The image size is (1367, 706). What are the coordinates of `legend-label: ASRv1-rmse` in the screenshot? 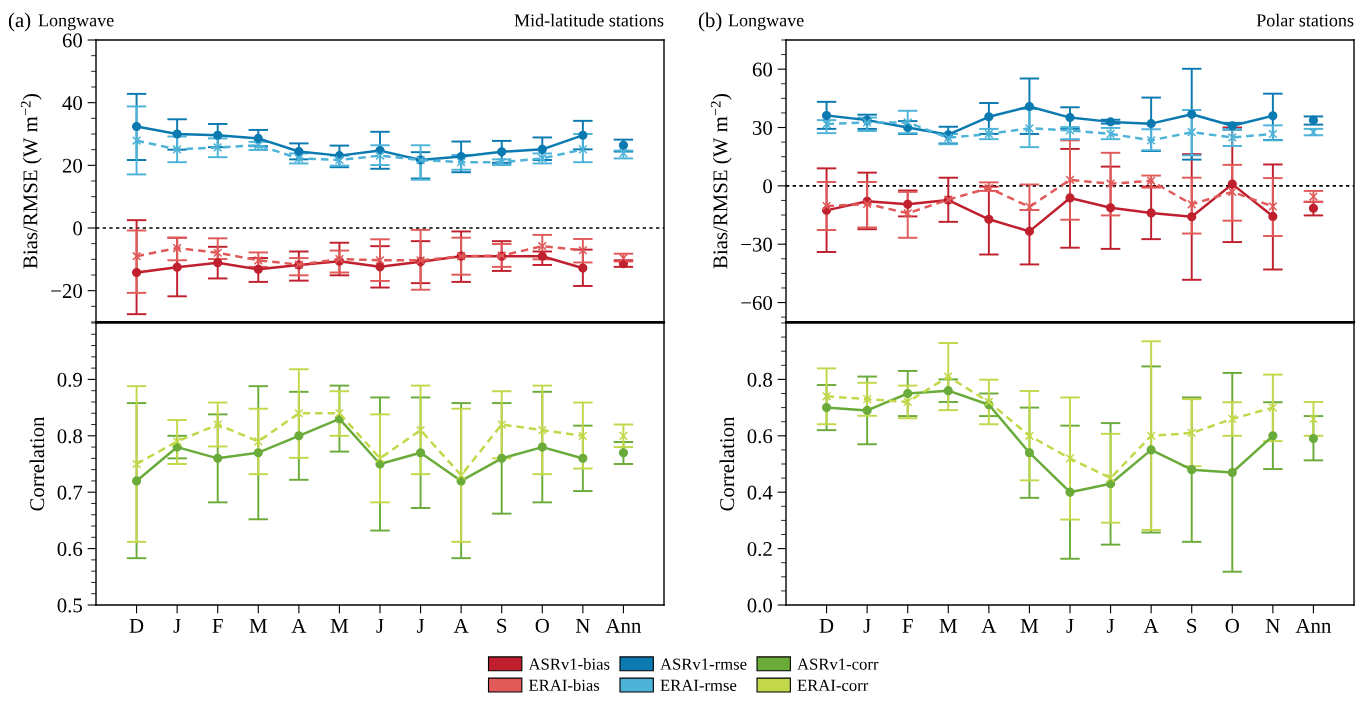 It's located at (703, 664).